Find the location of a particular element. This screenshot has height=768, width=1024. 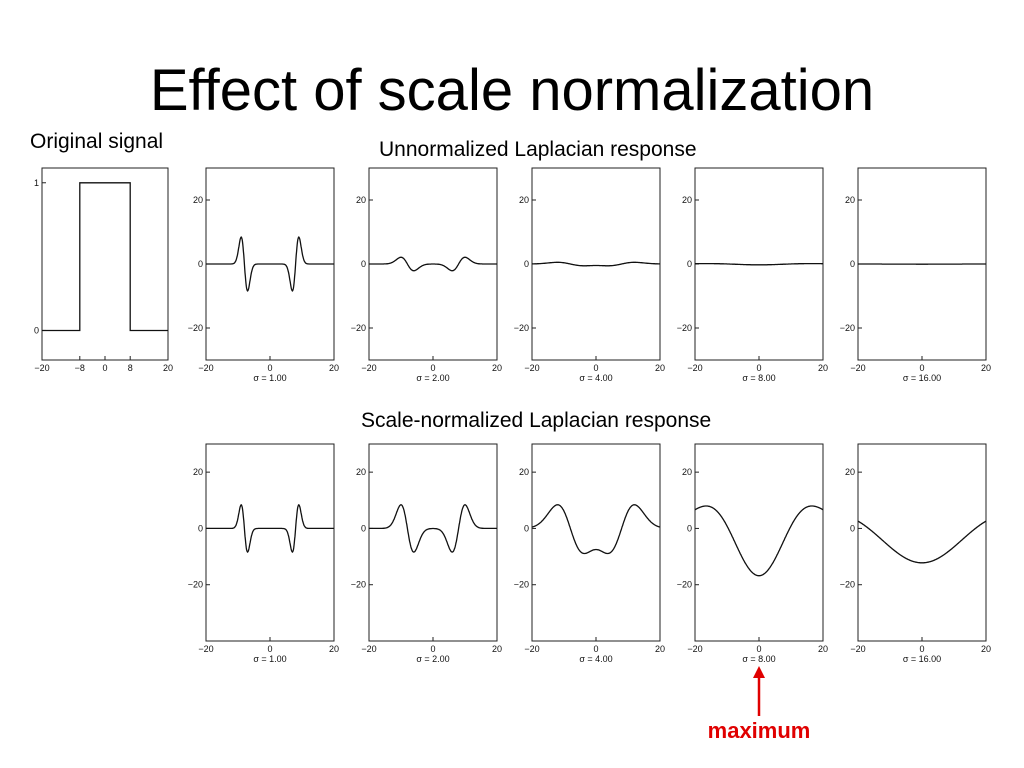

unnormalized-sigma-4-y-tick-label: 20 is located at coordinates (524, 200).